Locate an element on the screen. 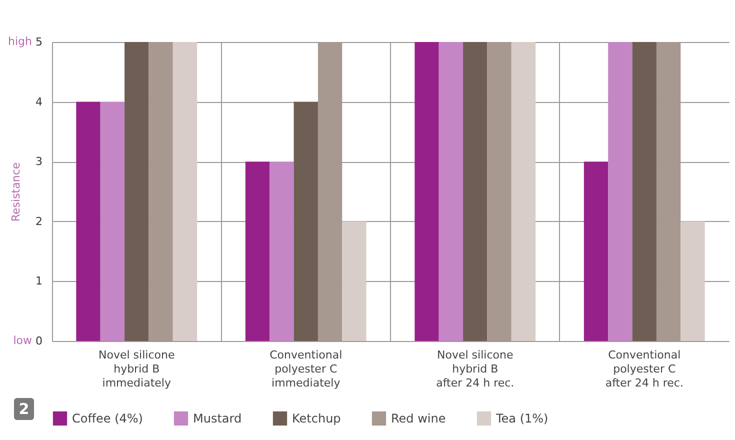 The width and height of the screenshot is (735, 440). x-tick-label: Novel silicone hybrid B immediately is located at coordinates (136, 369).